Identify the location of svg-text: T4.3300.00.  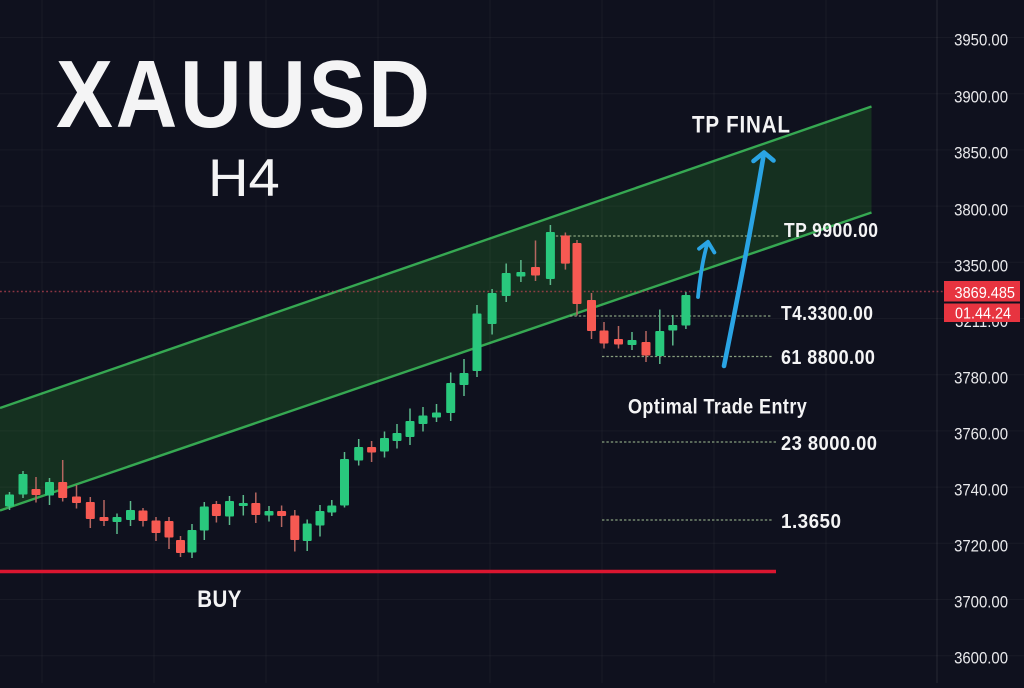
(827, 314).